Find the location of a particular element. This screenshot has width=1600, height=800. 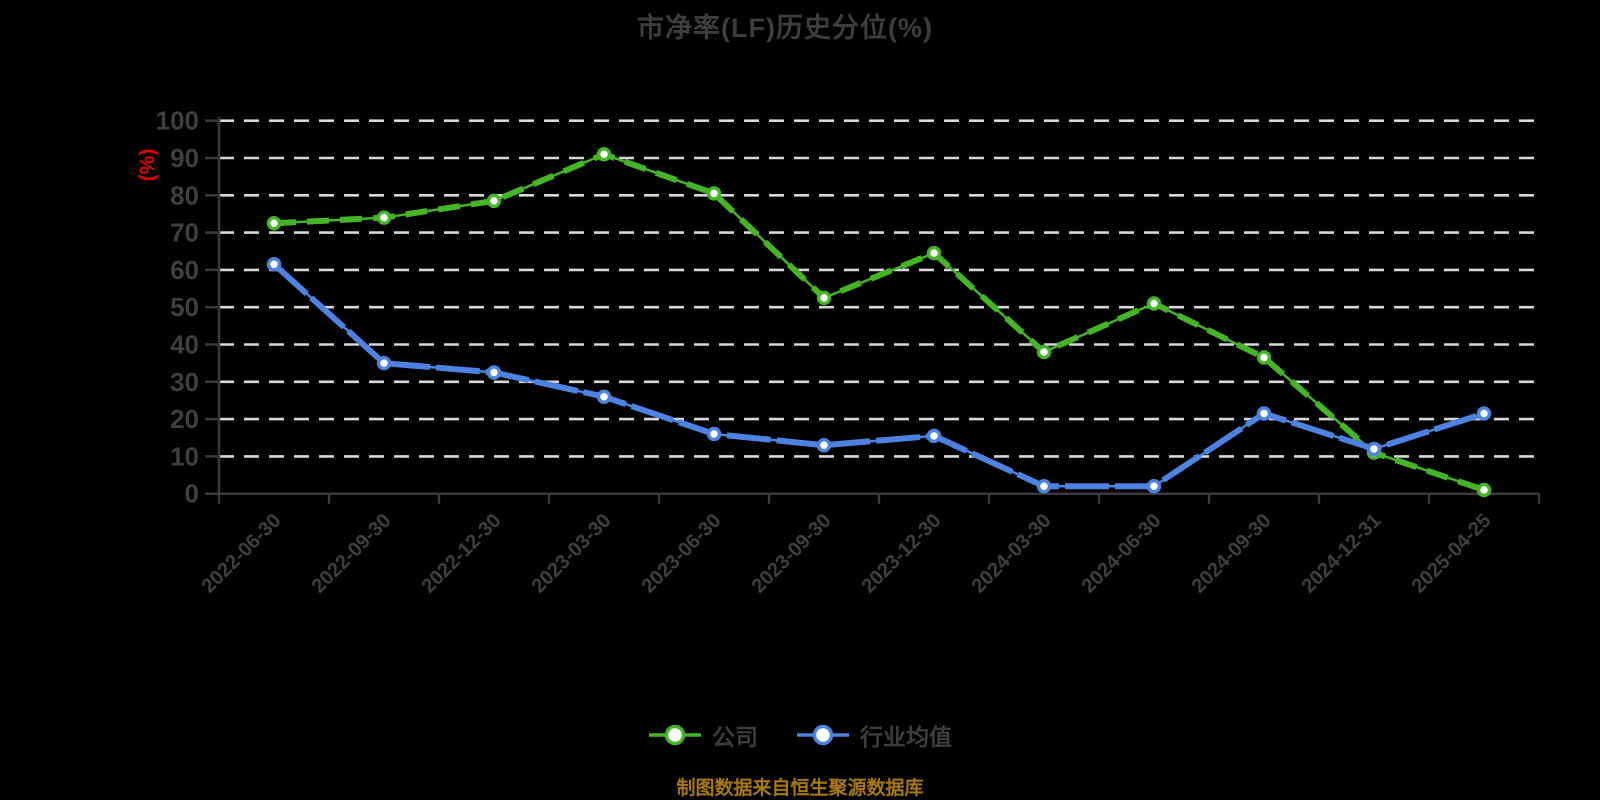

x-axis-tick-label: 2023-12-30 is located at coordinates (902, 554).